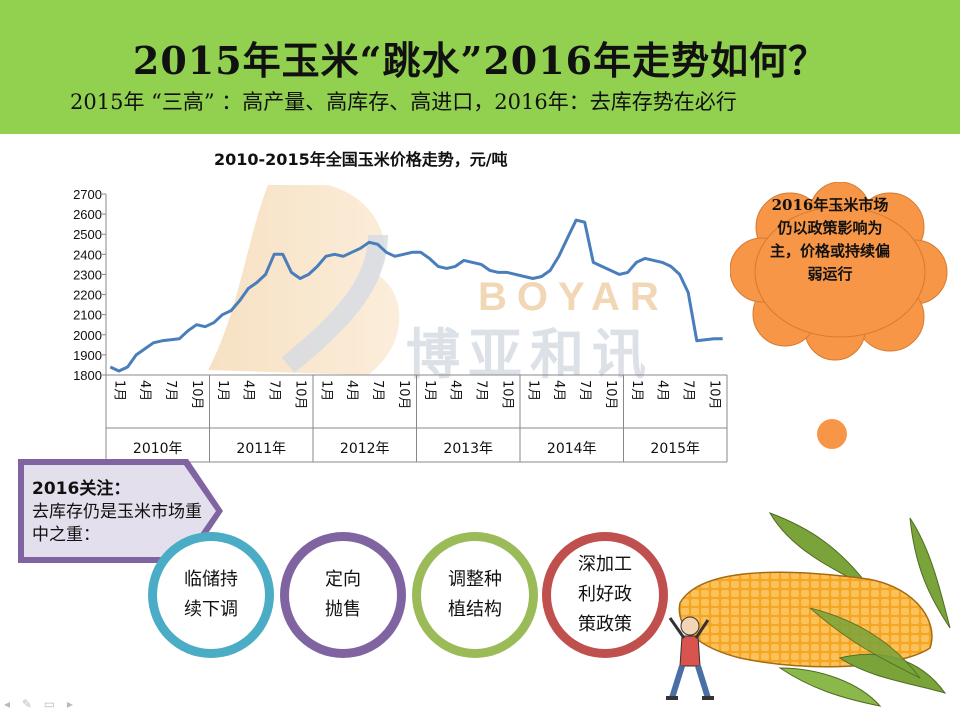 This screenshot has height=720, width=960. I want to click on step-circle-4: 深加工 利好政 策政策, so click(605, 595).